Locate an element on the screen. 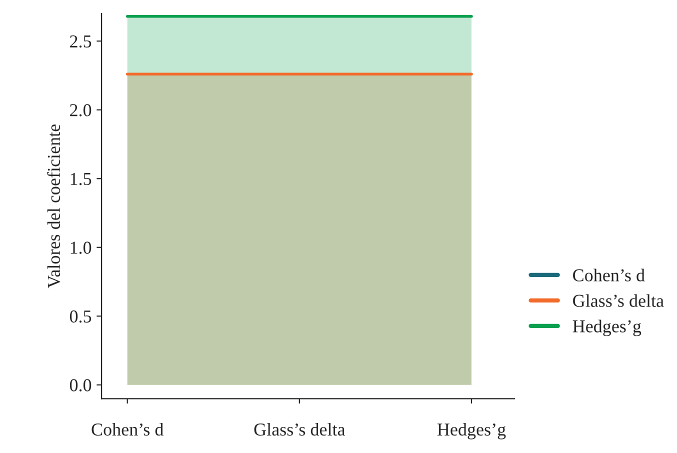 This screenshot has width=677, height=453. y-tick-label: 1.0 is located at coordinates (81, 248).